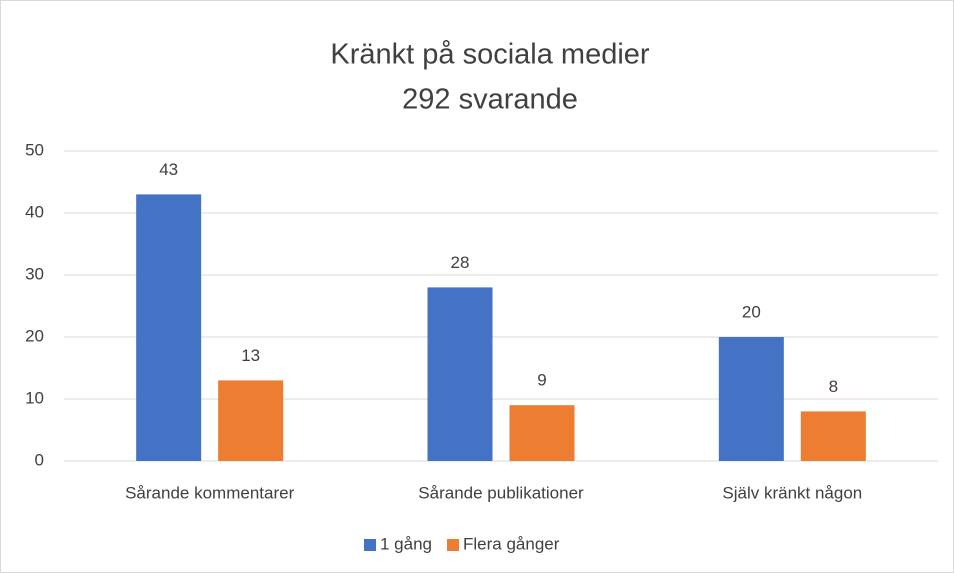 This screenshot has width=954, height=573. I want to click on data-label: 20, so click(751, 311).